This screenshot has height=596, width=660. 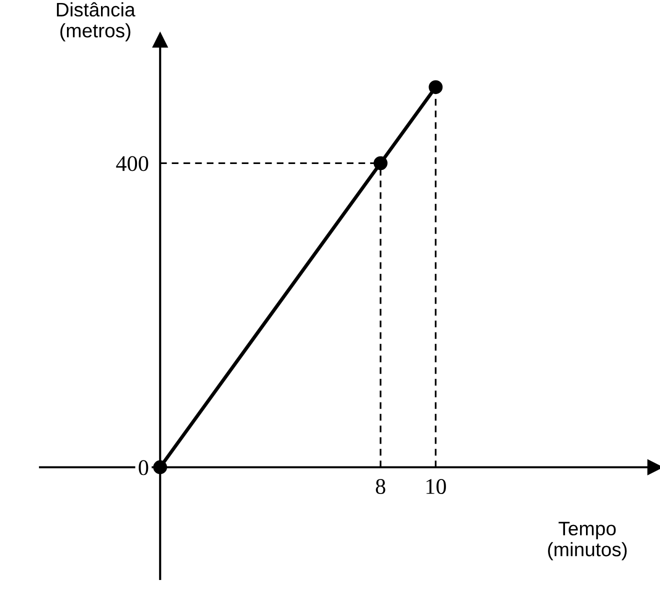 I want to click on x-axis-title: Tempo (minutos), so click(x=587, y=541).